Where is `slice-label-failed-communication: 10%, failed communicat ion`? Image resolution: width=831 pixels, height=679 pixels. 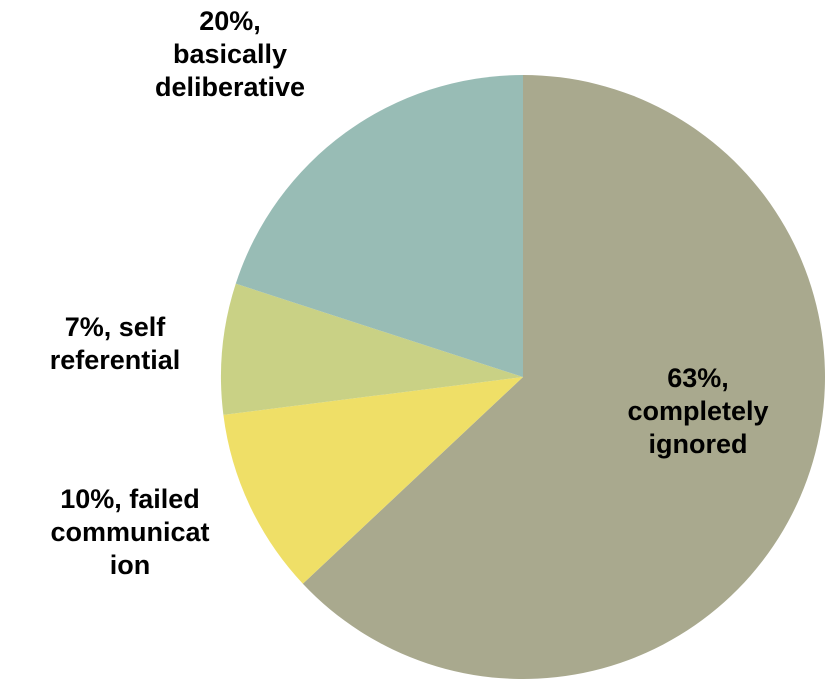
slice-label-failed-communication: 10%, failed communicat ion is located at coordinates (130, 532).